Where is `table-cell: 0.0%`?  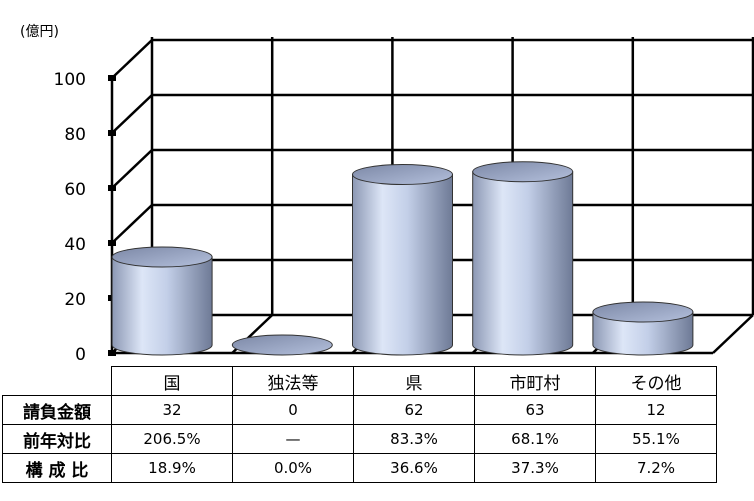
table-cell: 0.0% is located at coordinates (293, 468).